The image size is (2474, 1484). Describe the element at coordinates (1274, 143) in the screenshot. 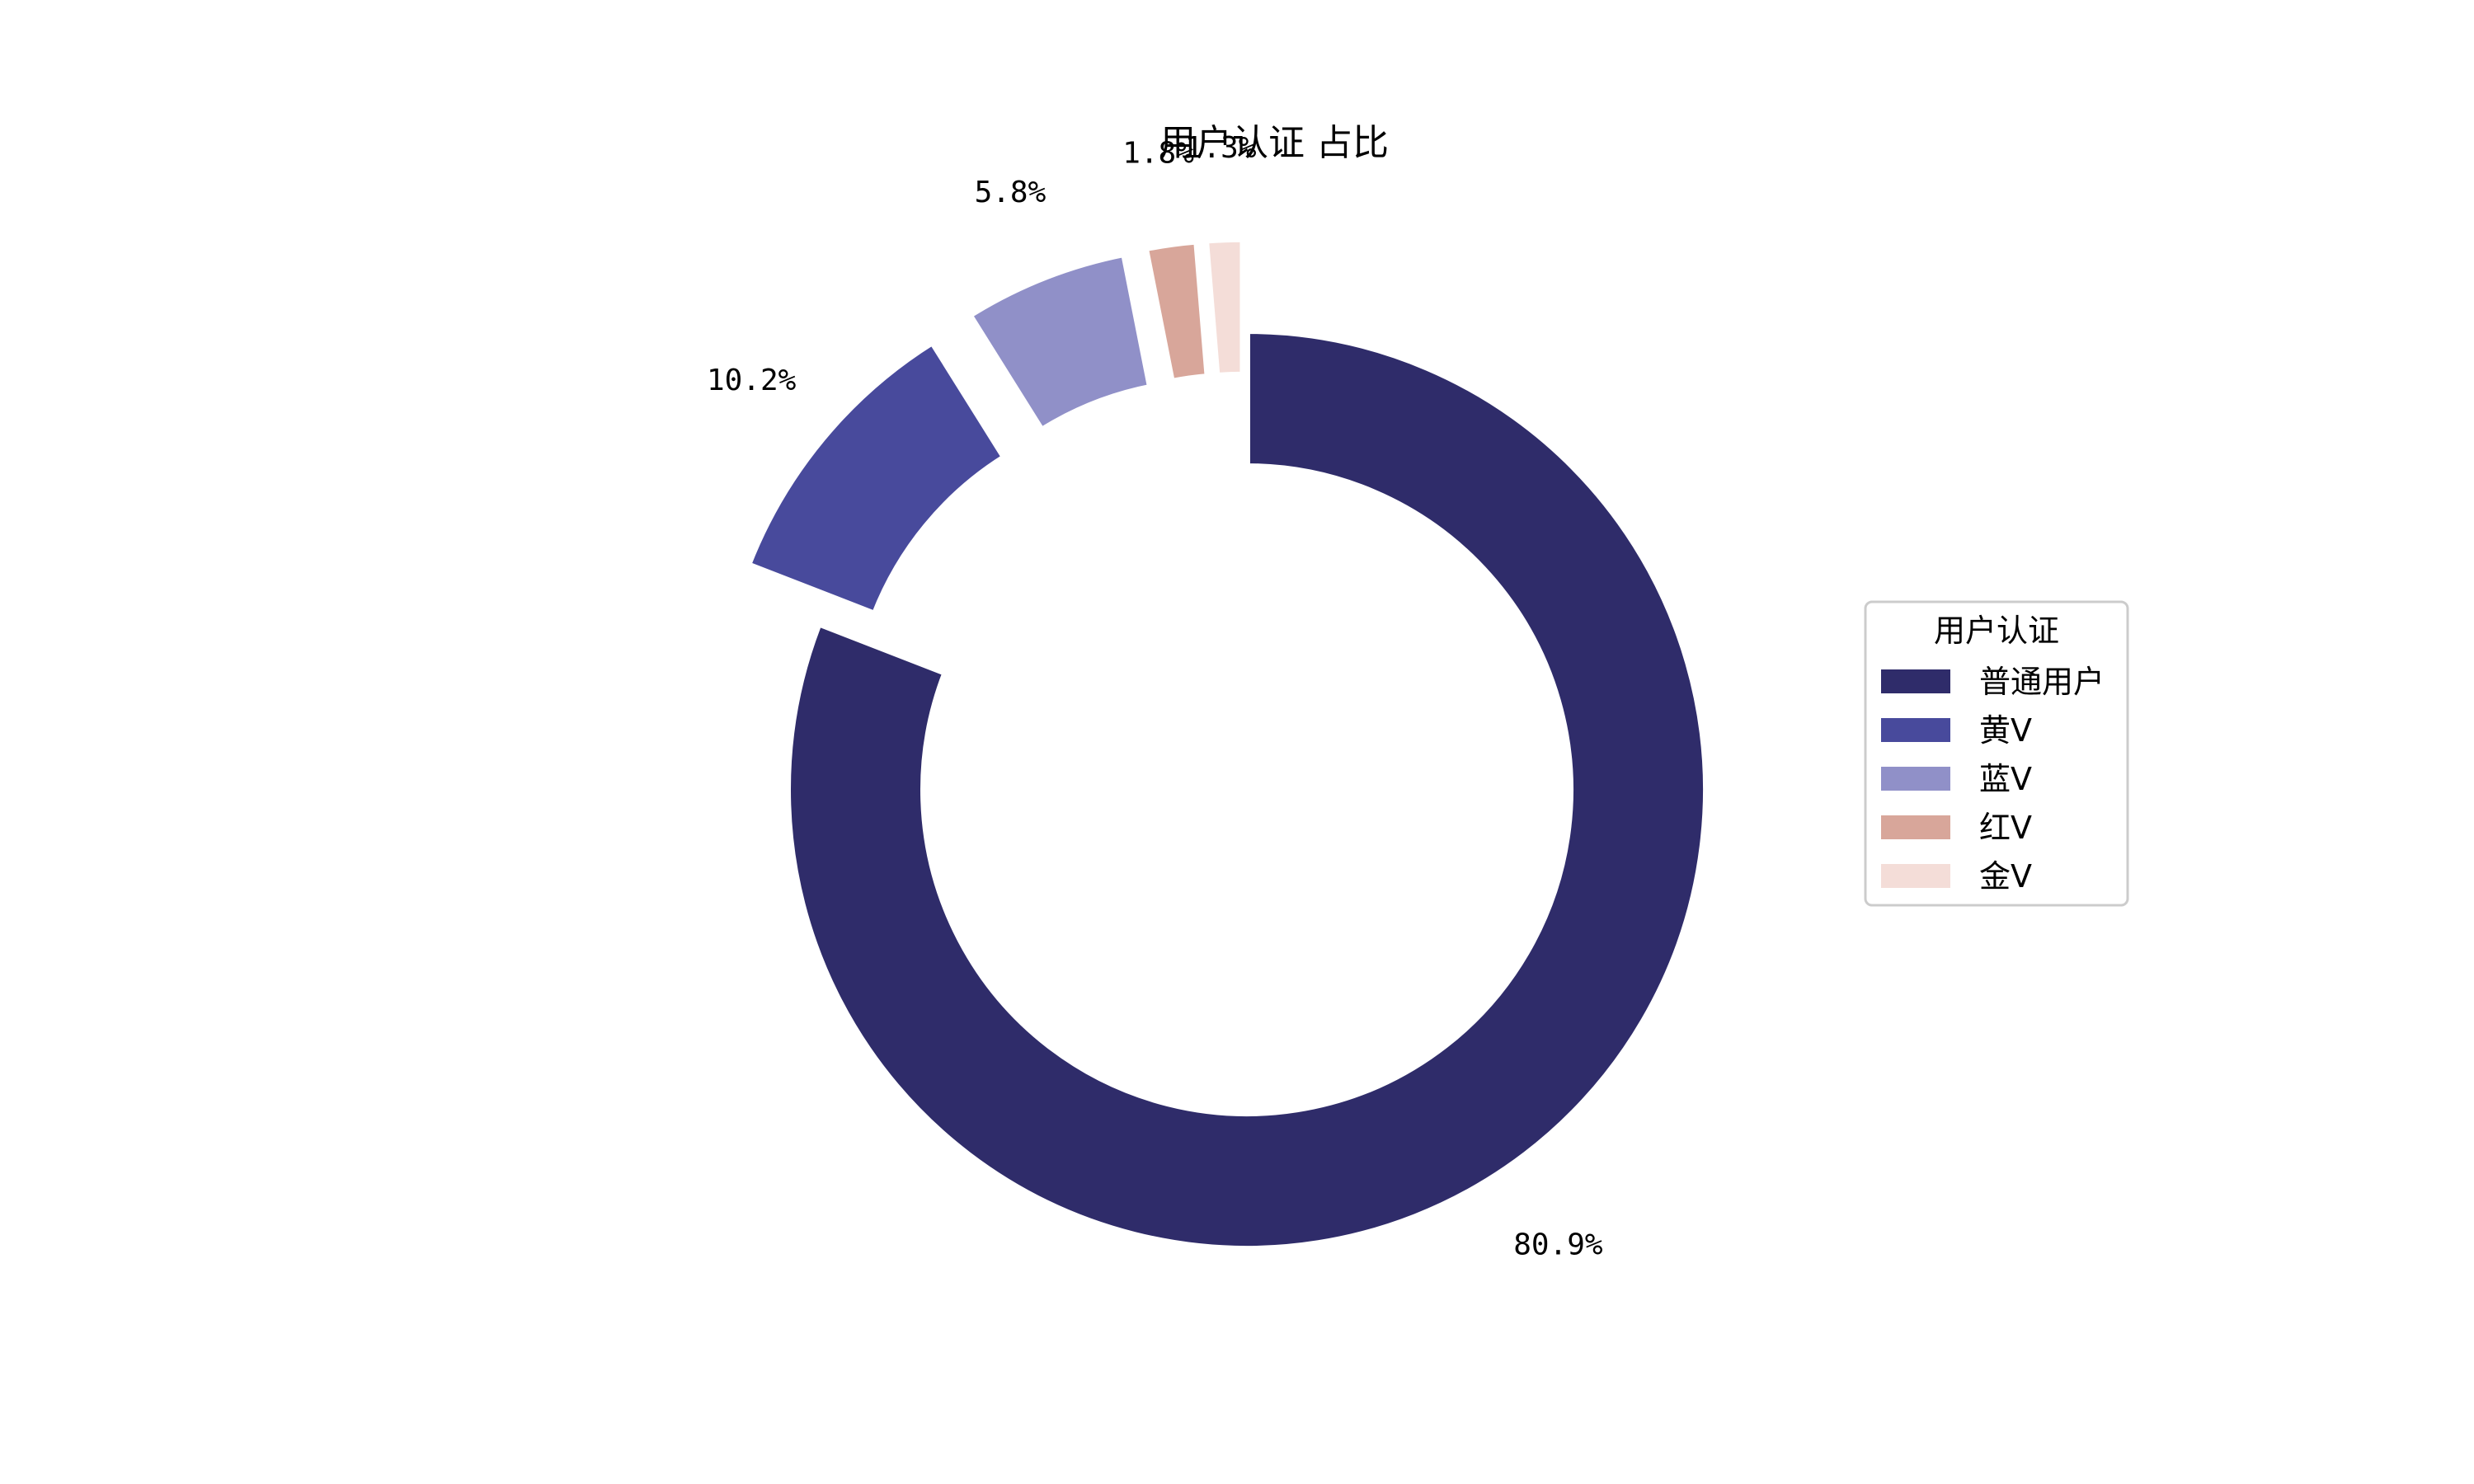

I see `chart-title: 用户认证 占比` at that location.